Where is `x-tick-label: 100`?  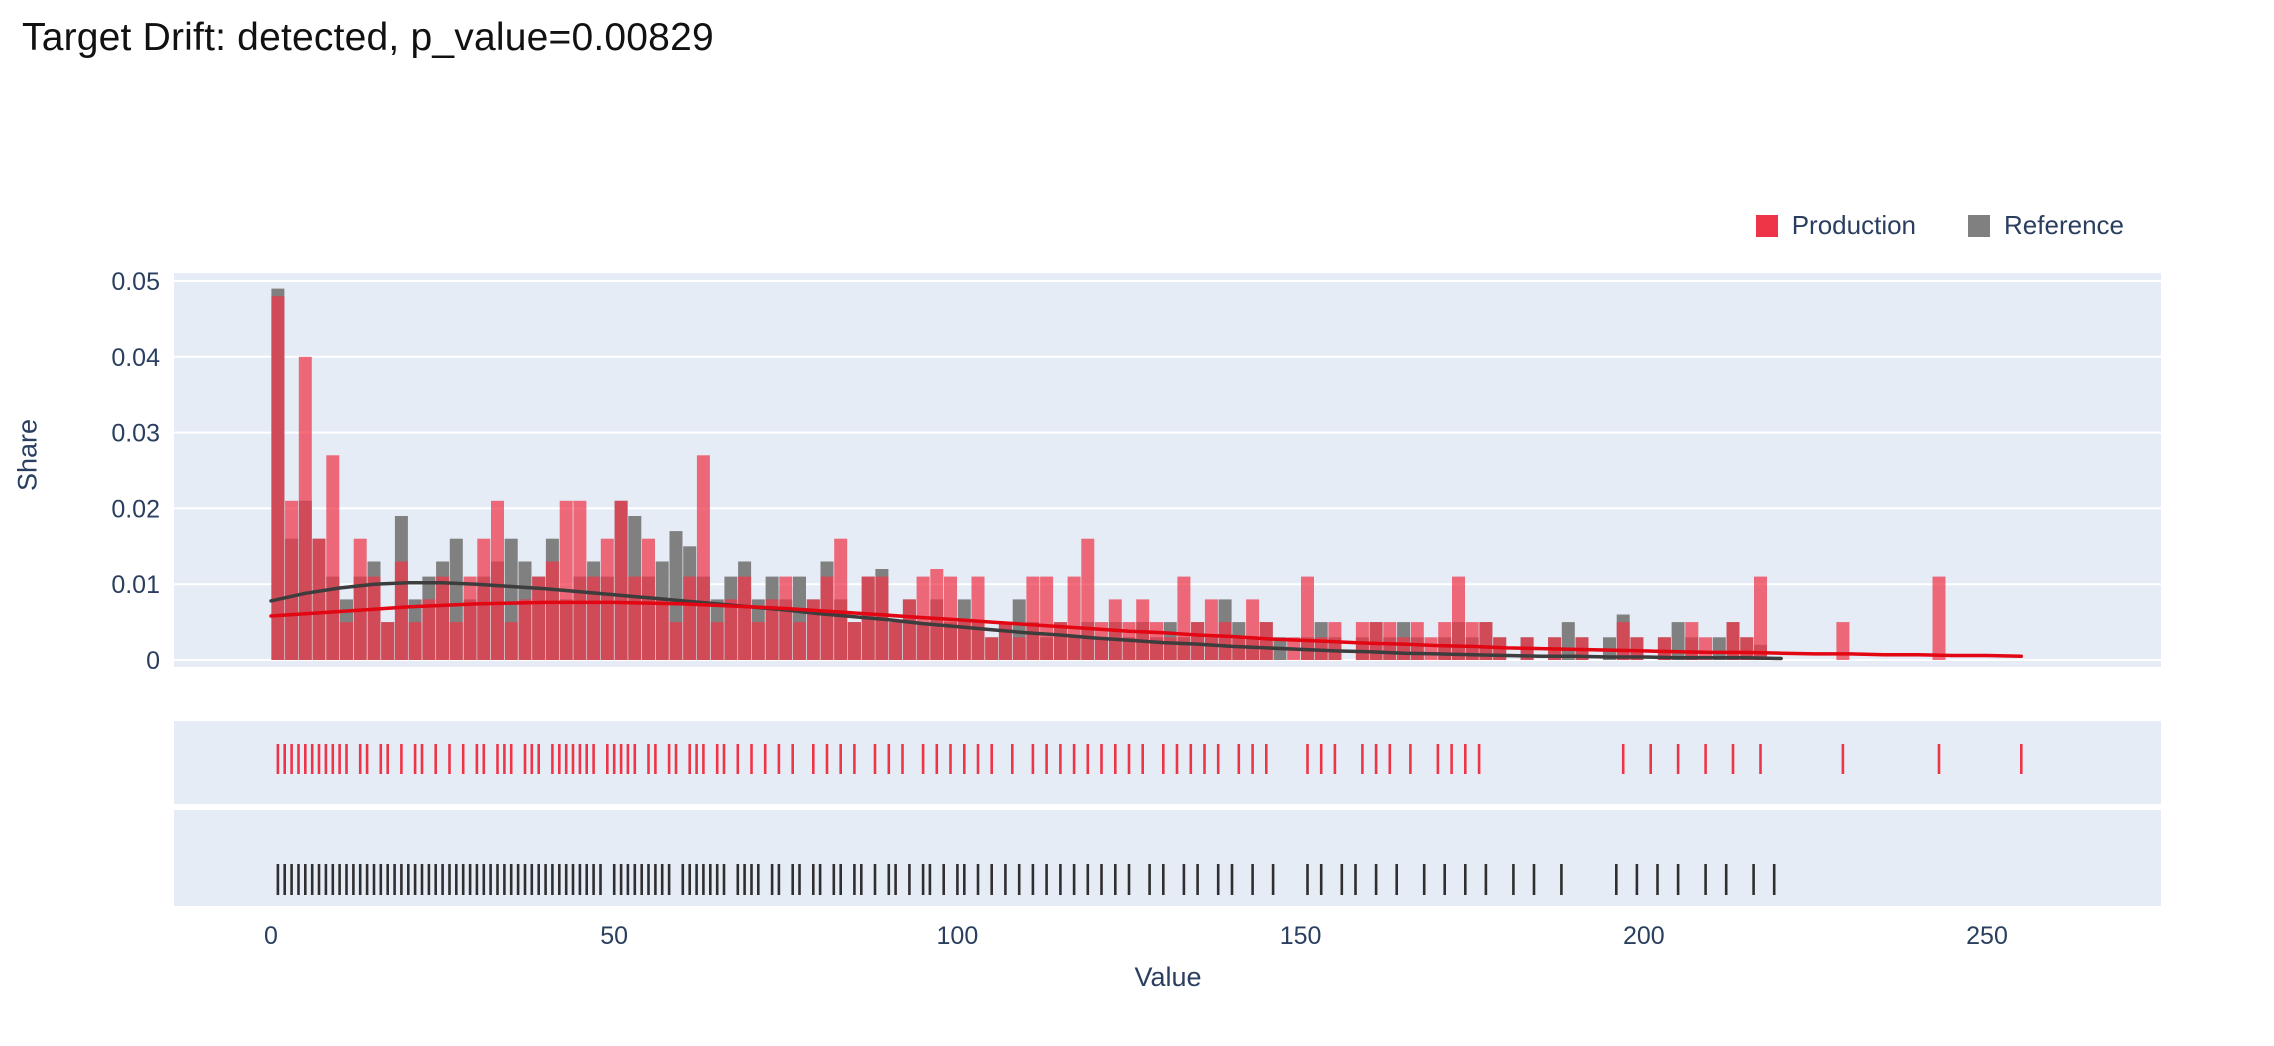 x-tick-label: 100 is located at coordinates (958, 936).